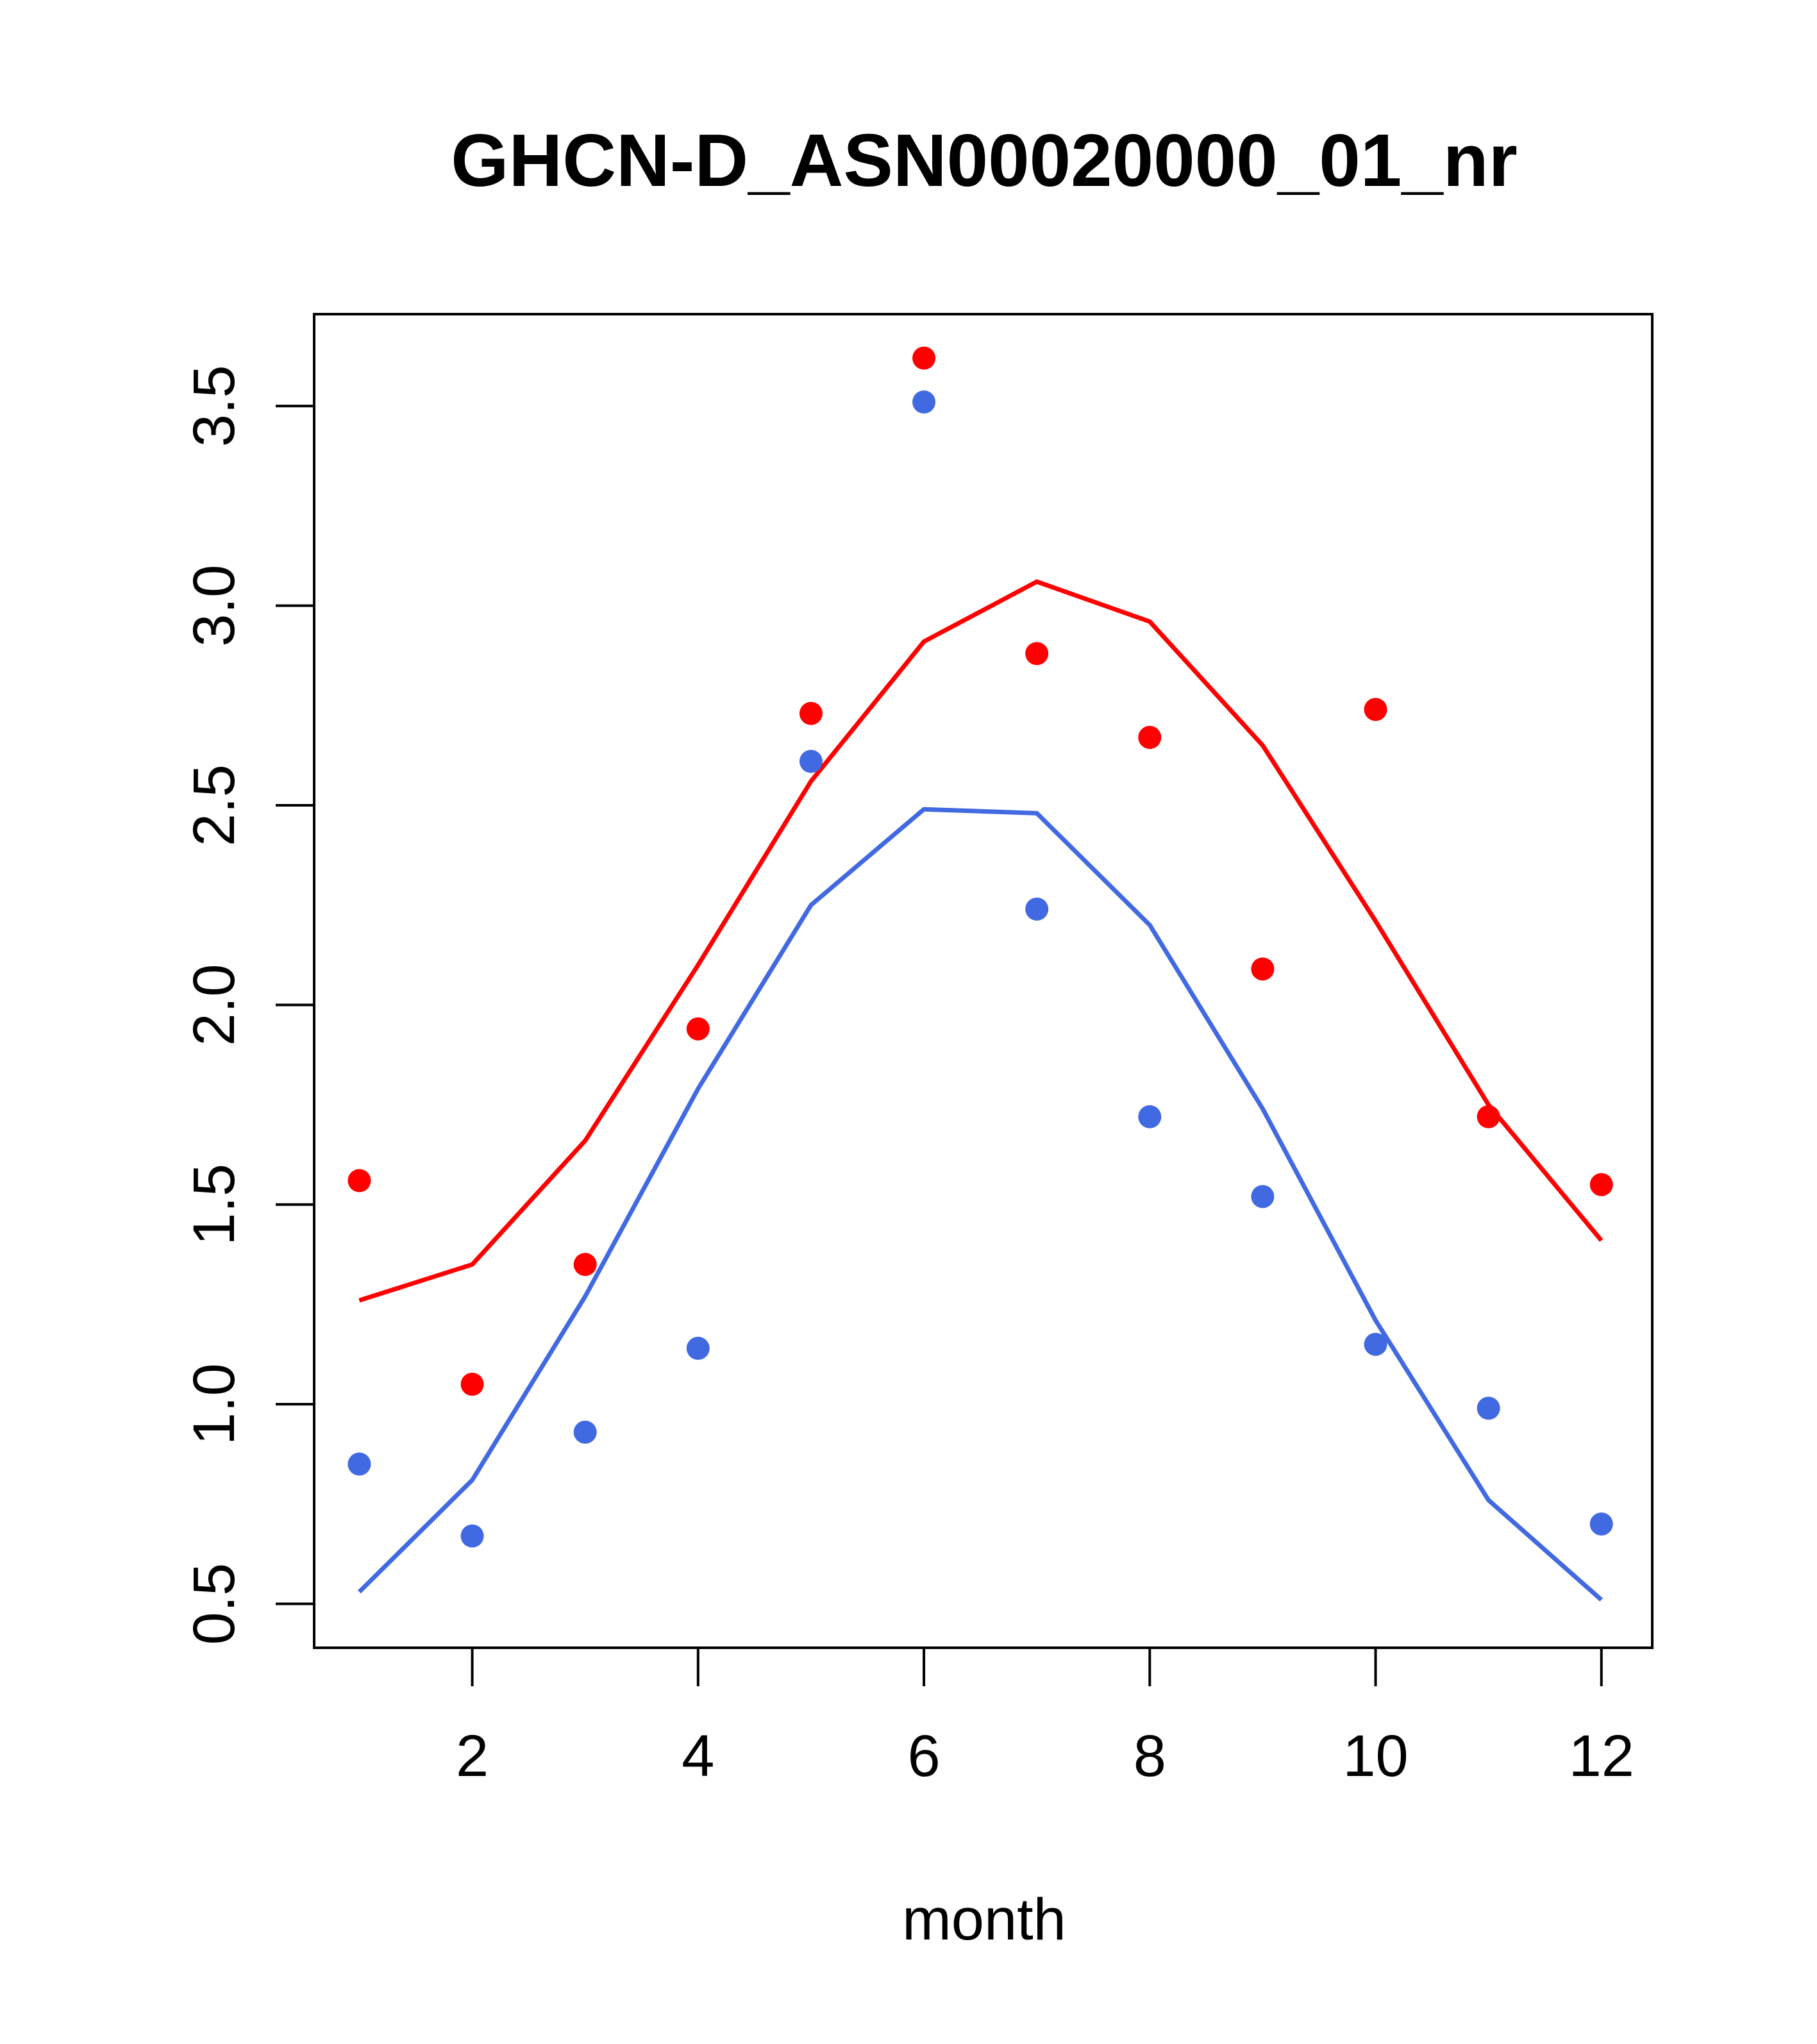  I want to click on x-tick-label: 12, so click(1601, 1756).